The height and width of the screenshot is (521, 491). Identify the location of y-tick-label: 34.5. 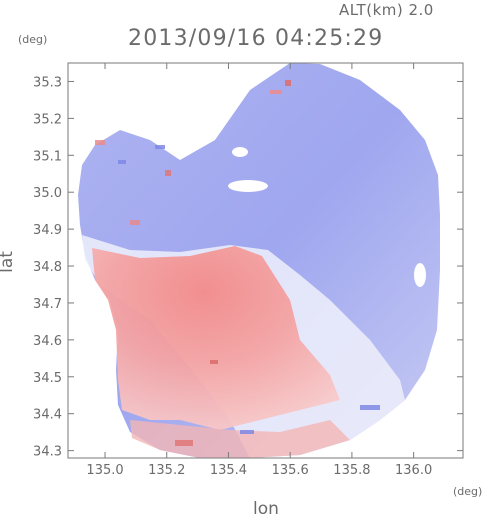
(47, 378).